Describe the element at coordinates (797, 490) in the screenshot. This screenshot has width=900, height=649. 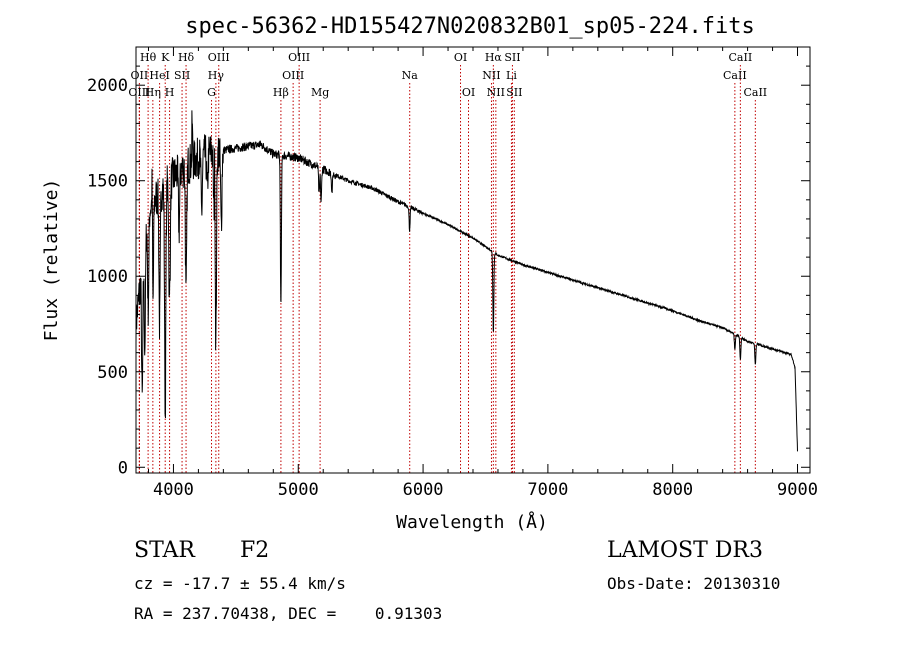
I see `x-tick-label: 9000` at that location.